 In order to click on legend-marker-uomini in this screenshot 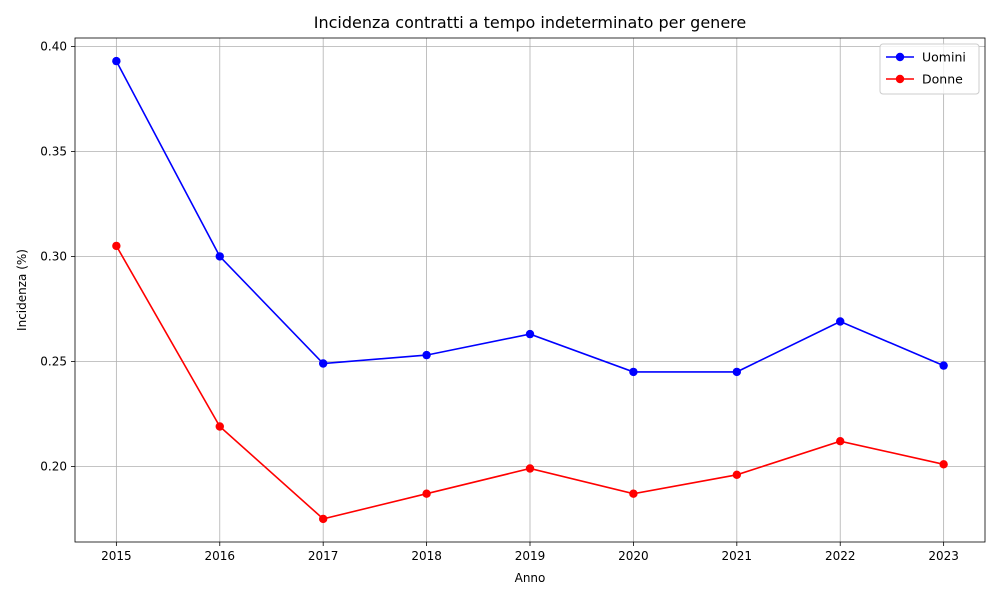, I will do `click(900, 57)`.